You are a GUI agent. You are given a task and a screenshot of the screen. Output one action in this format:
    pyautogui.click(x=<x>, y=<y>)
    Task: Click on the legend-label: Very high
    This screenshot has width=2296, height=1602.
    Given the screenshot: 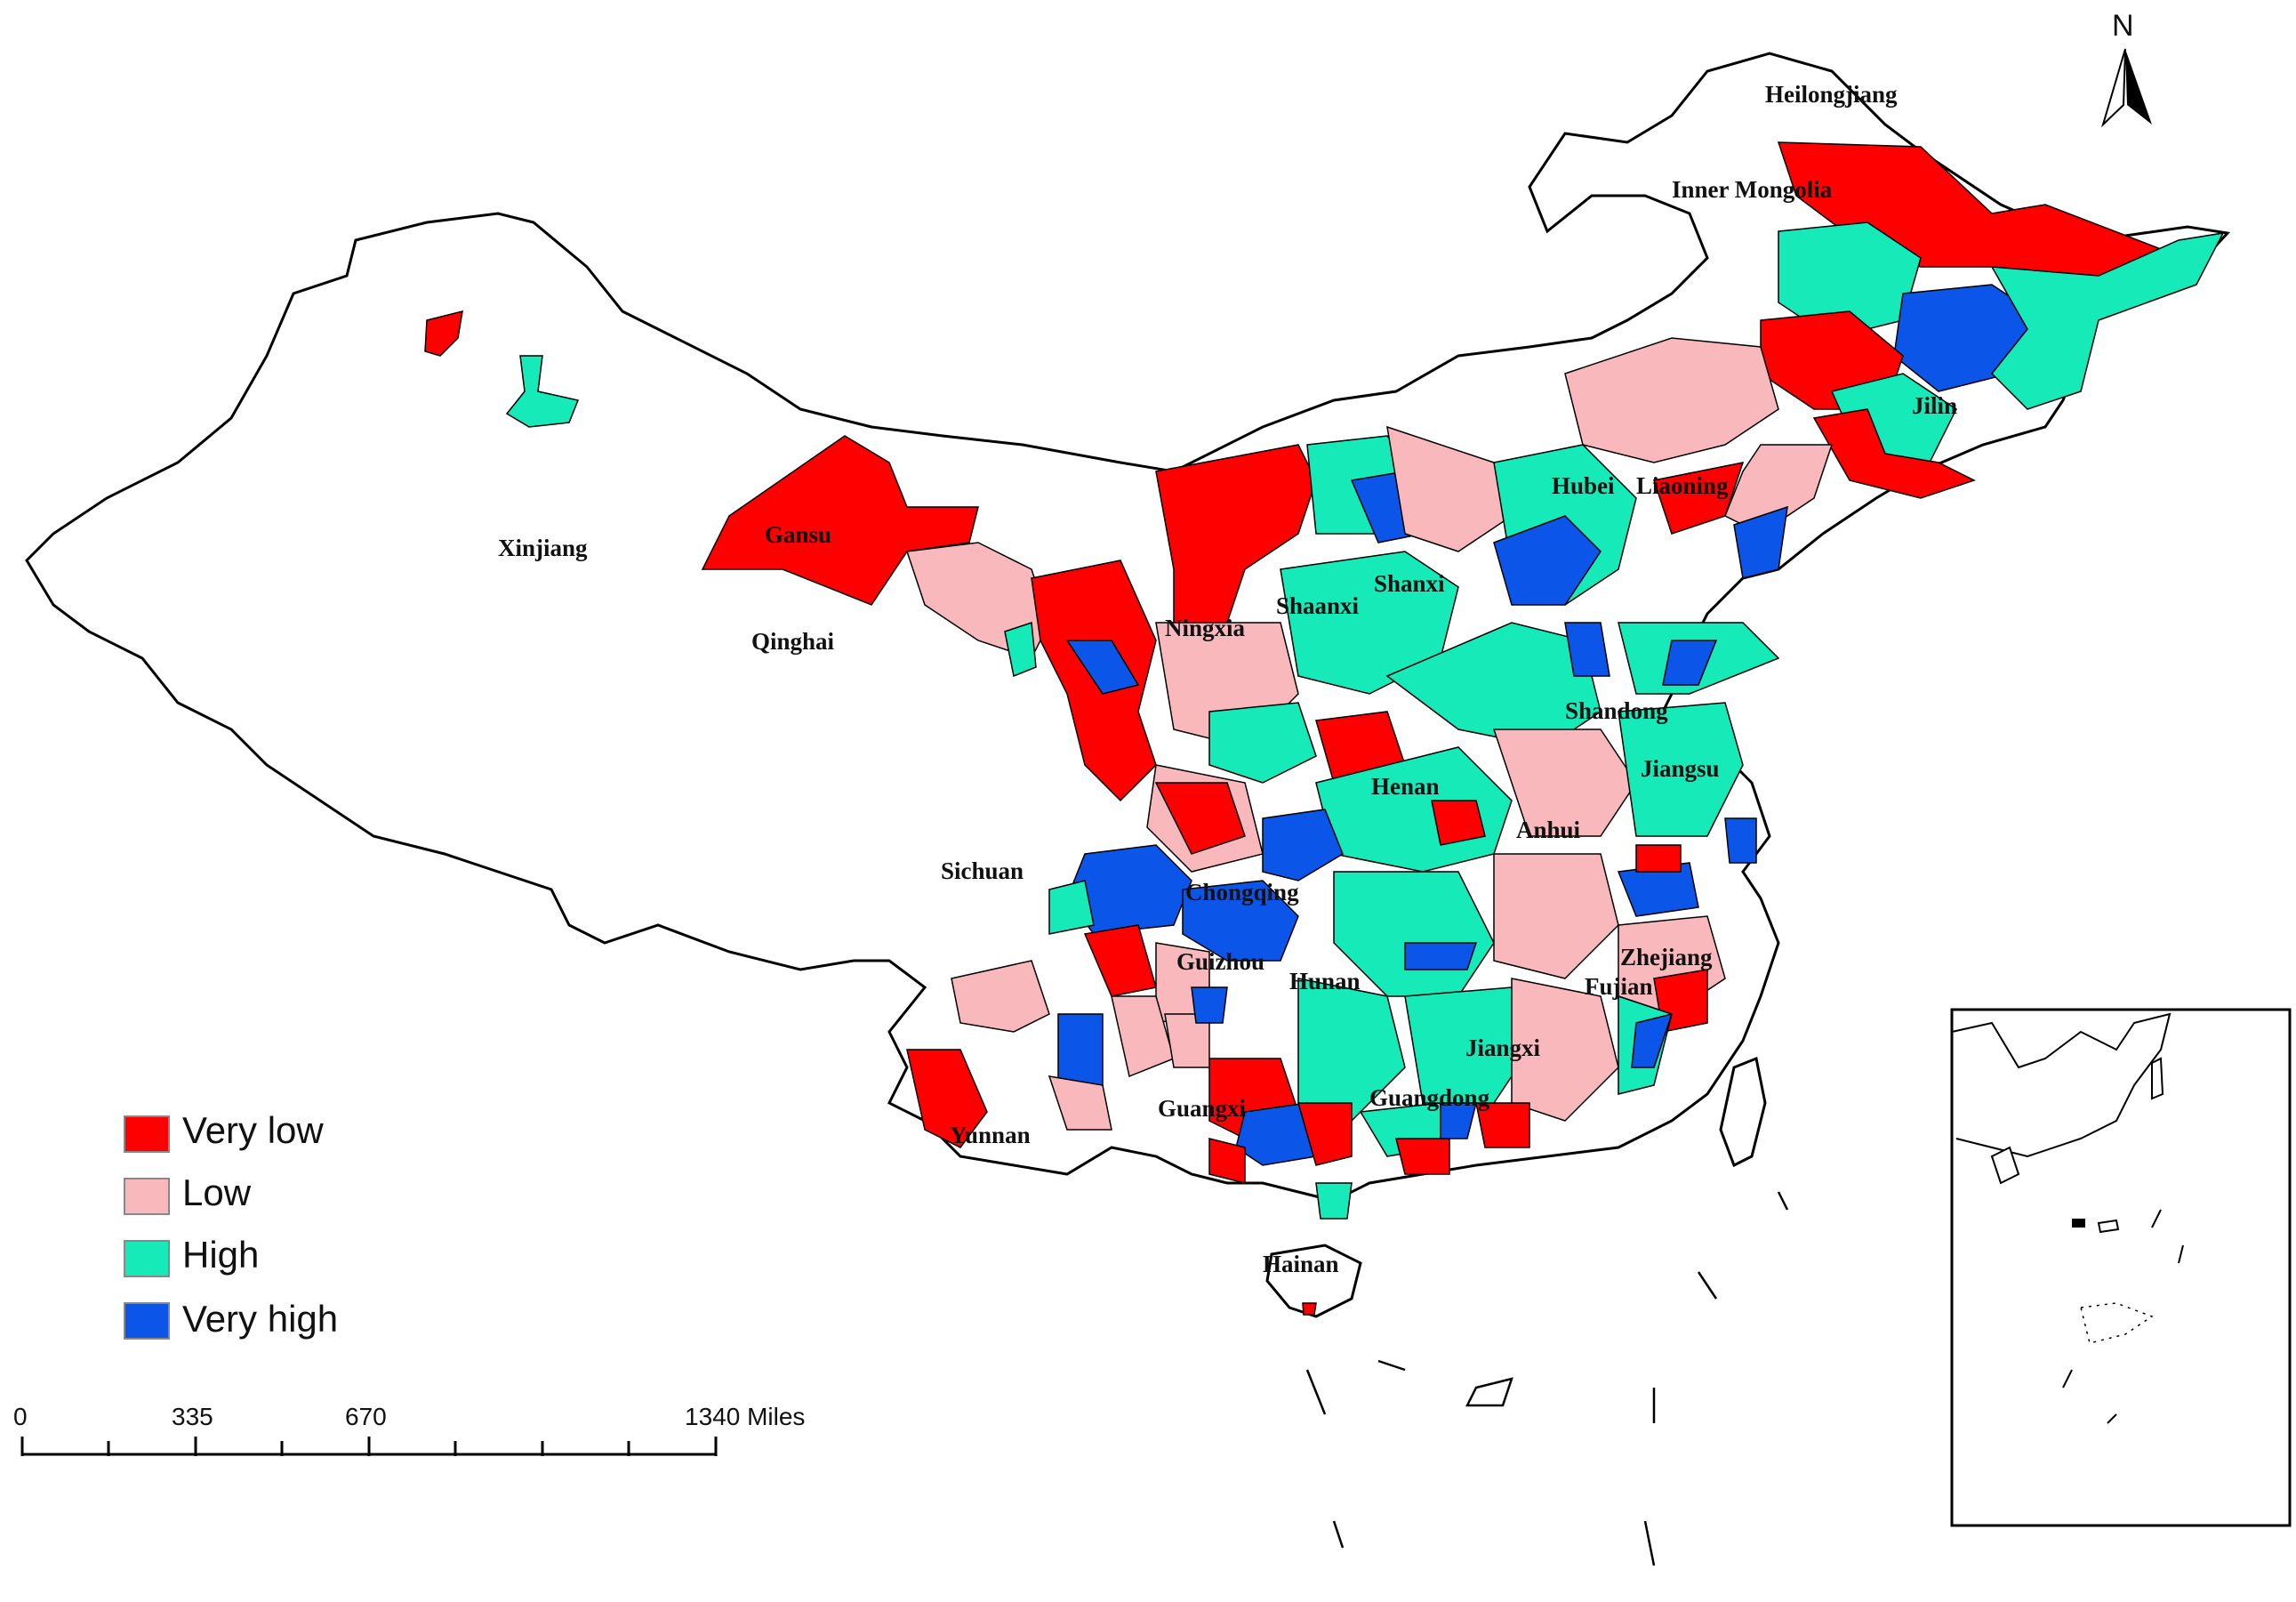 What is the action you would take?
    pyautogui.click(x=260, y=1319)
    